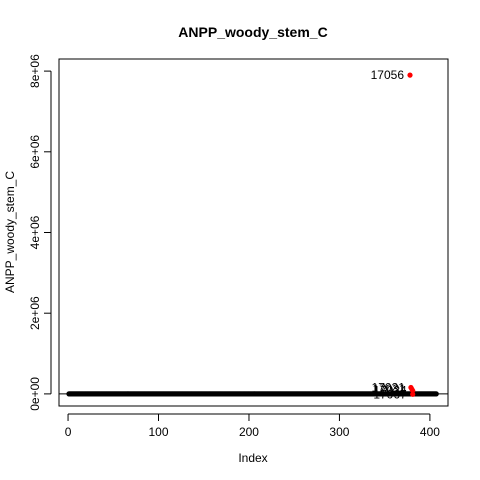 The width and height of the screenshot is (480, 480). I want to click on y-tick-label: 6e+06, so click(35, 152).